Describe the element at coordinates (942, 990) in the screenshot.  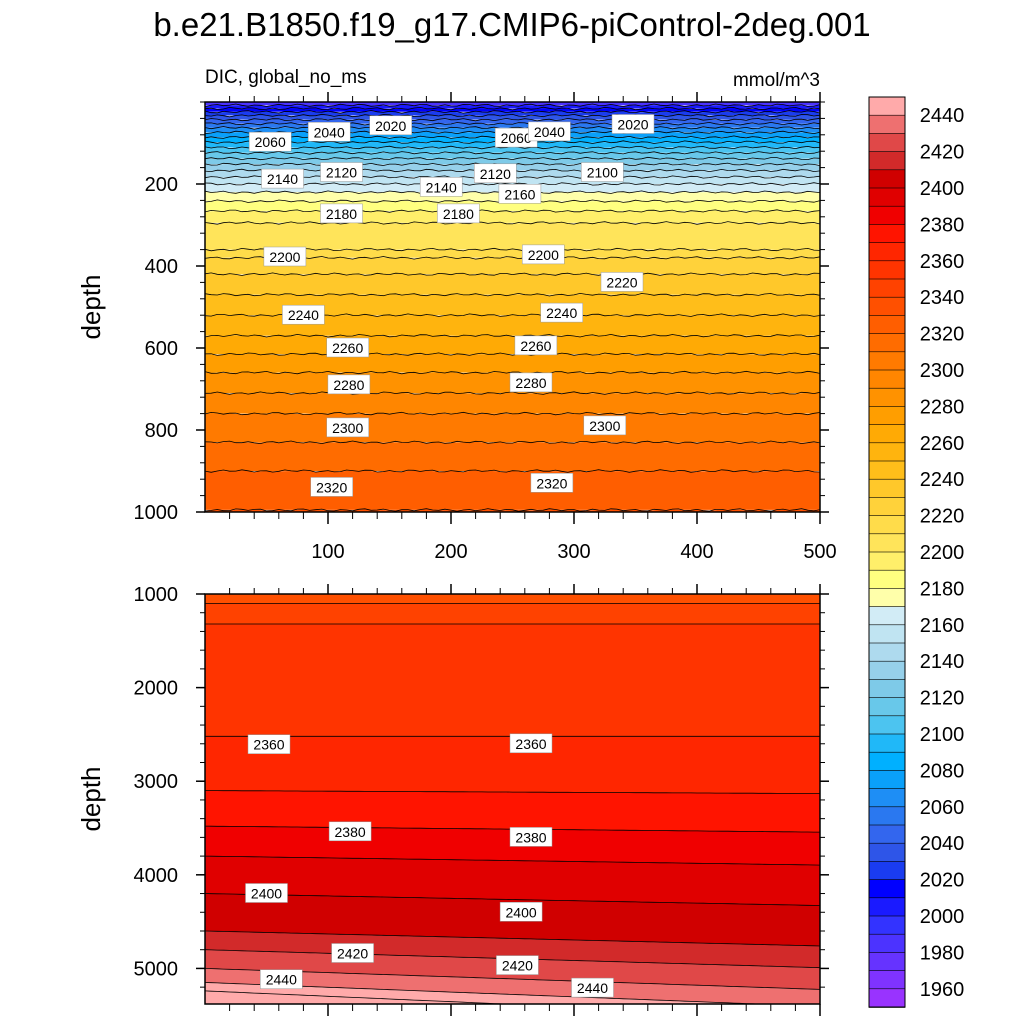
I see `colorbar-tick-label: 1960` at that location.